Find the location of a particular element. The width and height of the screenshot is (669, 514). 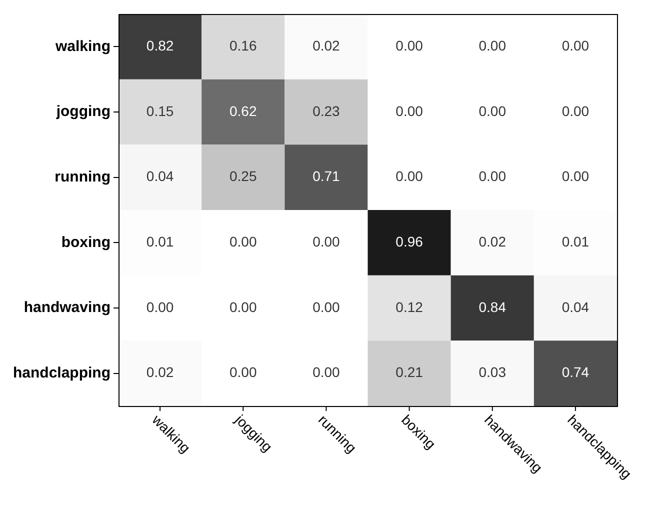

data-label: 0.16 is located at coordinates (243, 46).